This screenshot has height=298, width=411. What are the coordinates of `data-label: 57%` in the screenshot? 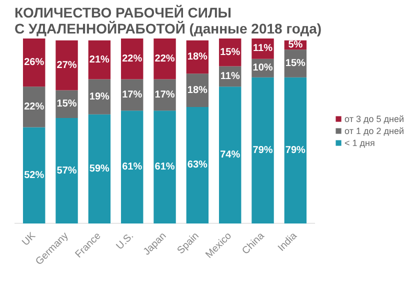 It's located at (66, 170).